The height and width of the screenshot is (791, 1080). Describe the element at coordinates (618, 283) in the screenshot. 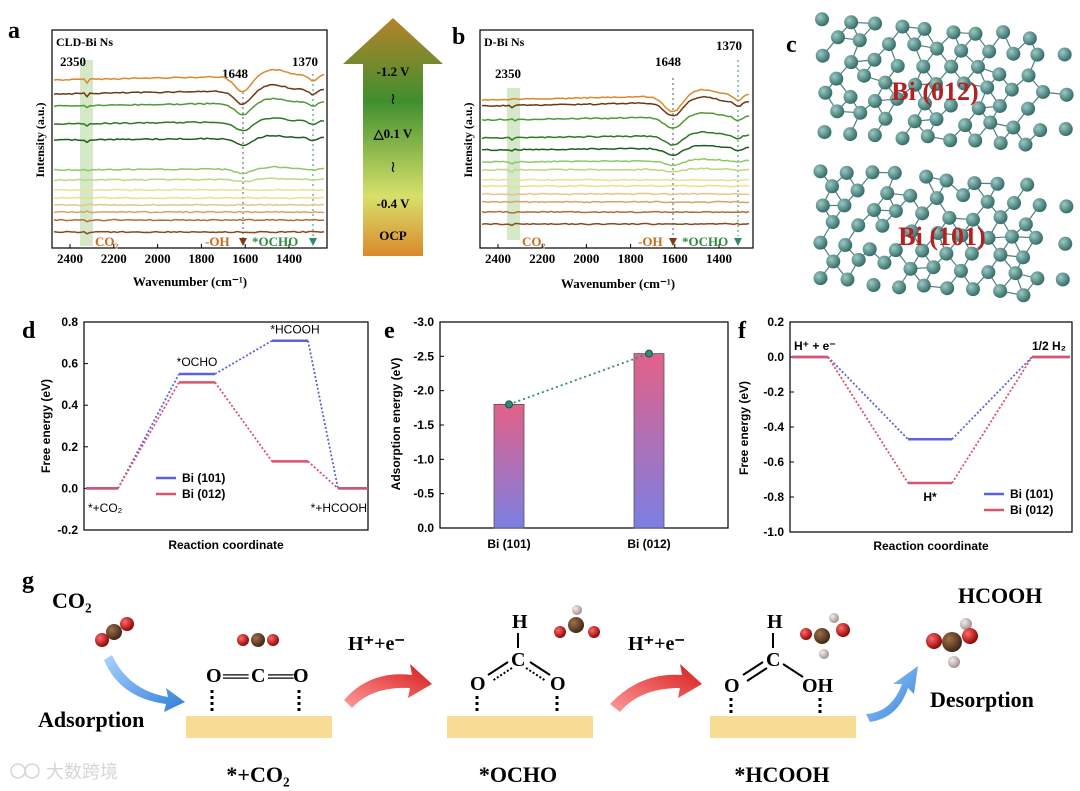

I see `panel-b-xlabel: Wavenumber (cm⁻¹)` at that location.